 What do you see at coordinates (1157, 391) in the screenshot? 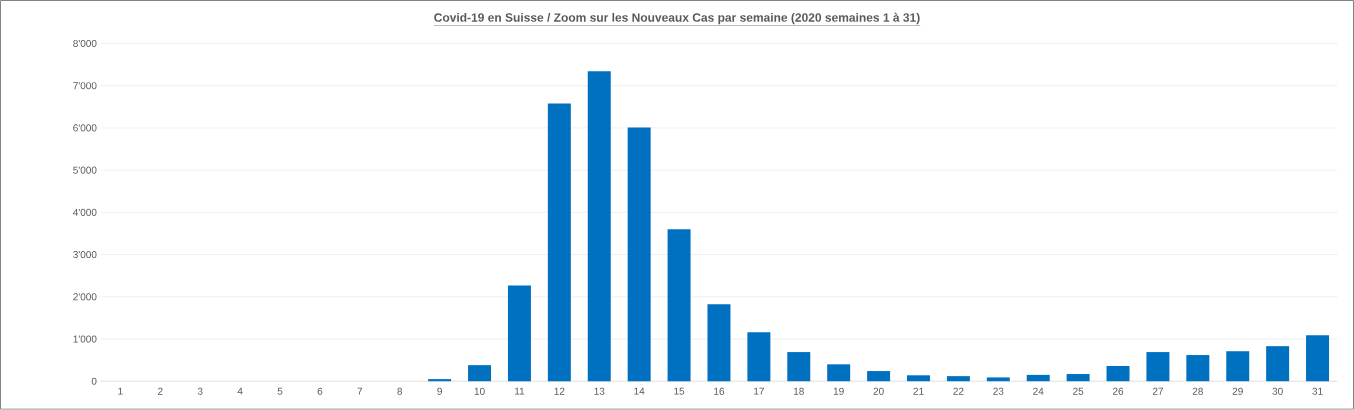
I see `x-tick-label: 27` at bounding box center [1157, 391].